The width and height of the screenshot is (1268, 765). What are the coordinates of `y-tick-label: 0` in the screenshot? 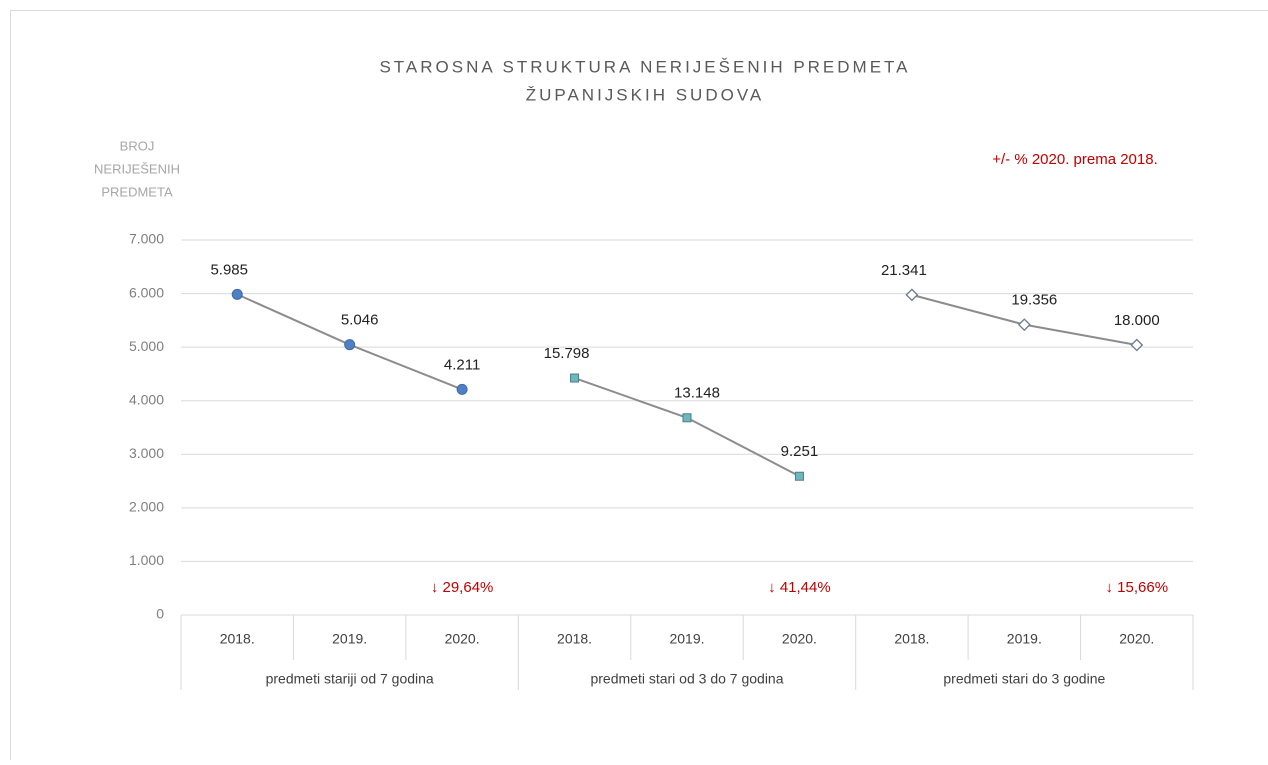 It's located at (160, 614).